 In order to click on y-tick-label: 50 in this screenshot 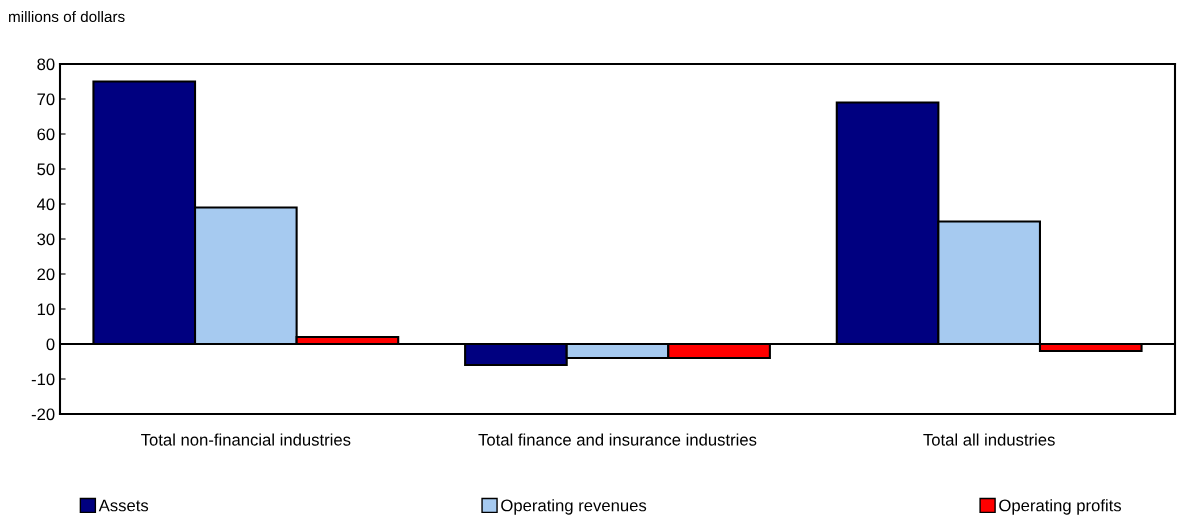, I will do `click(46, 169)`.